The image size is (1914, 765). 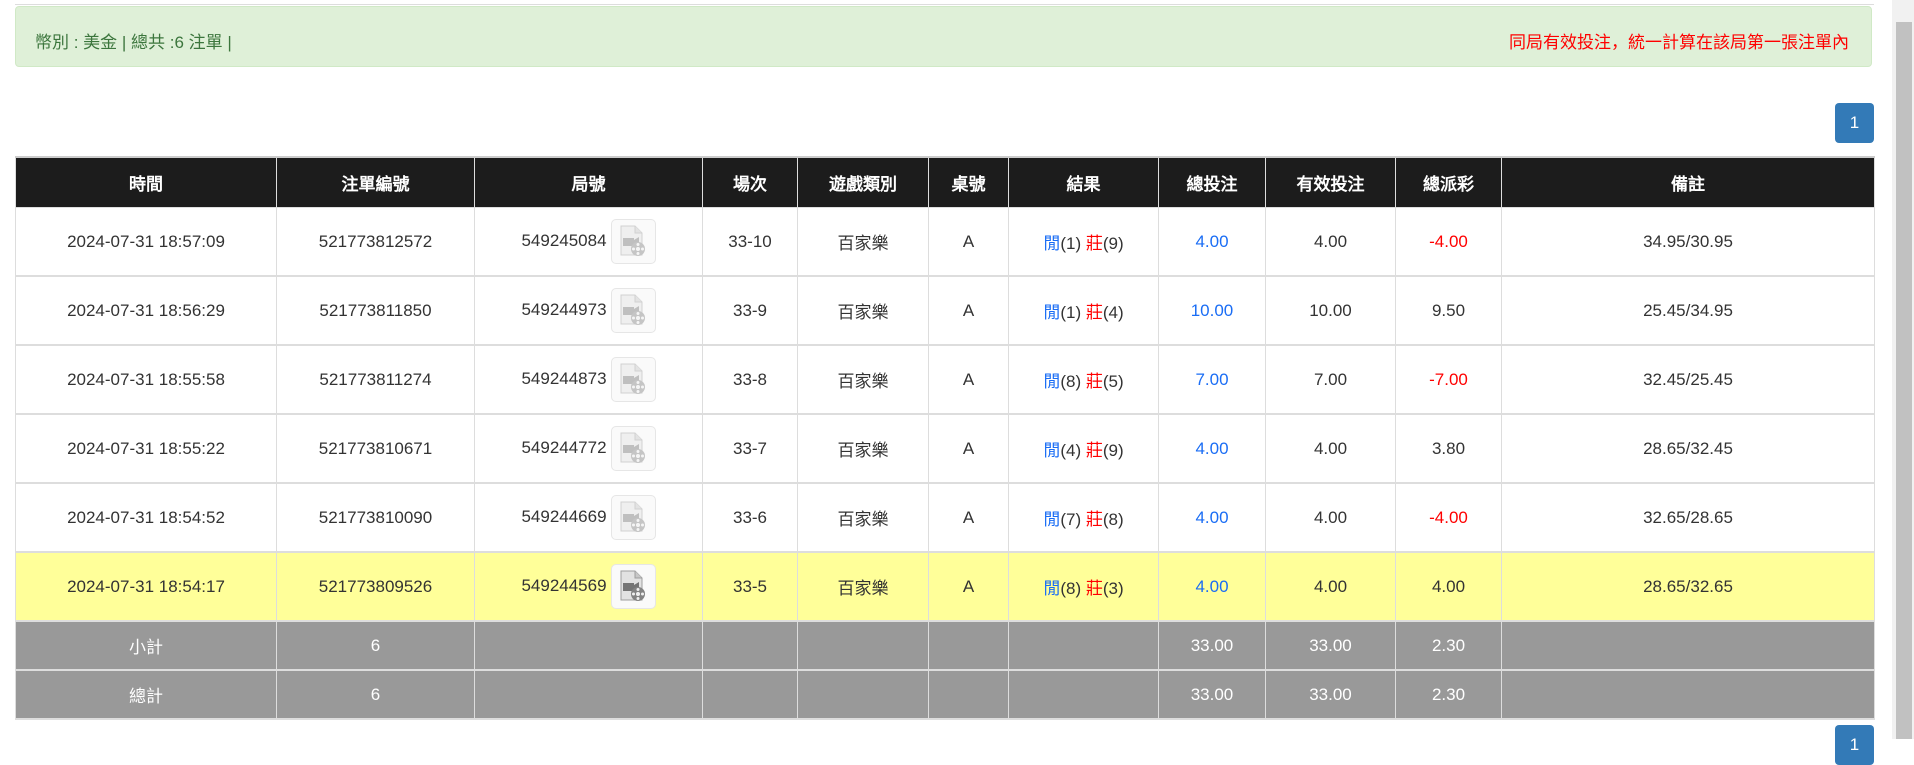 What do you see at coordinates (1071, 312) in the screenshot?
I see `player-points: (1)` at bounding box center [1071, 312].